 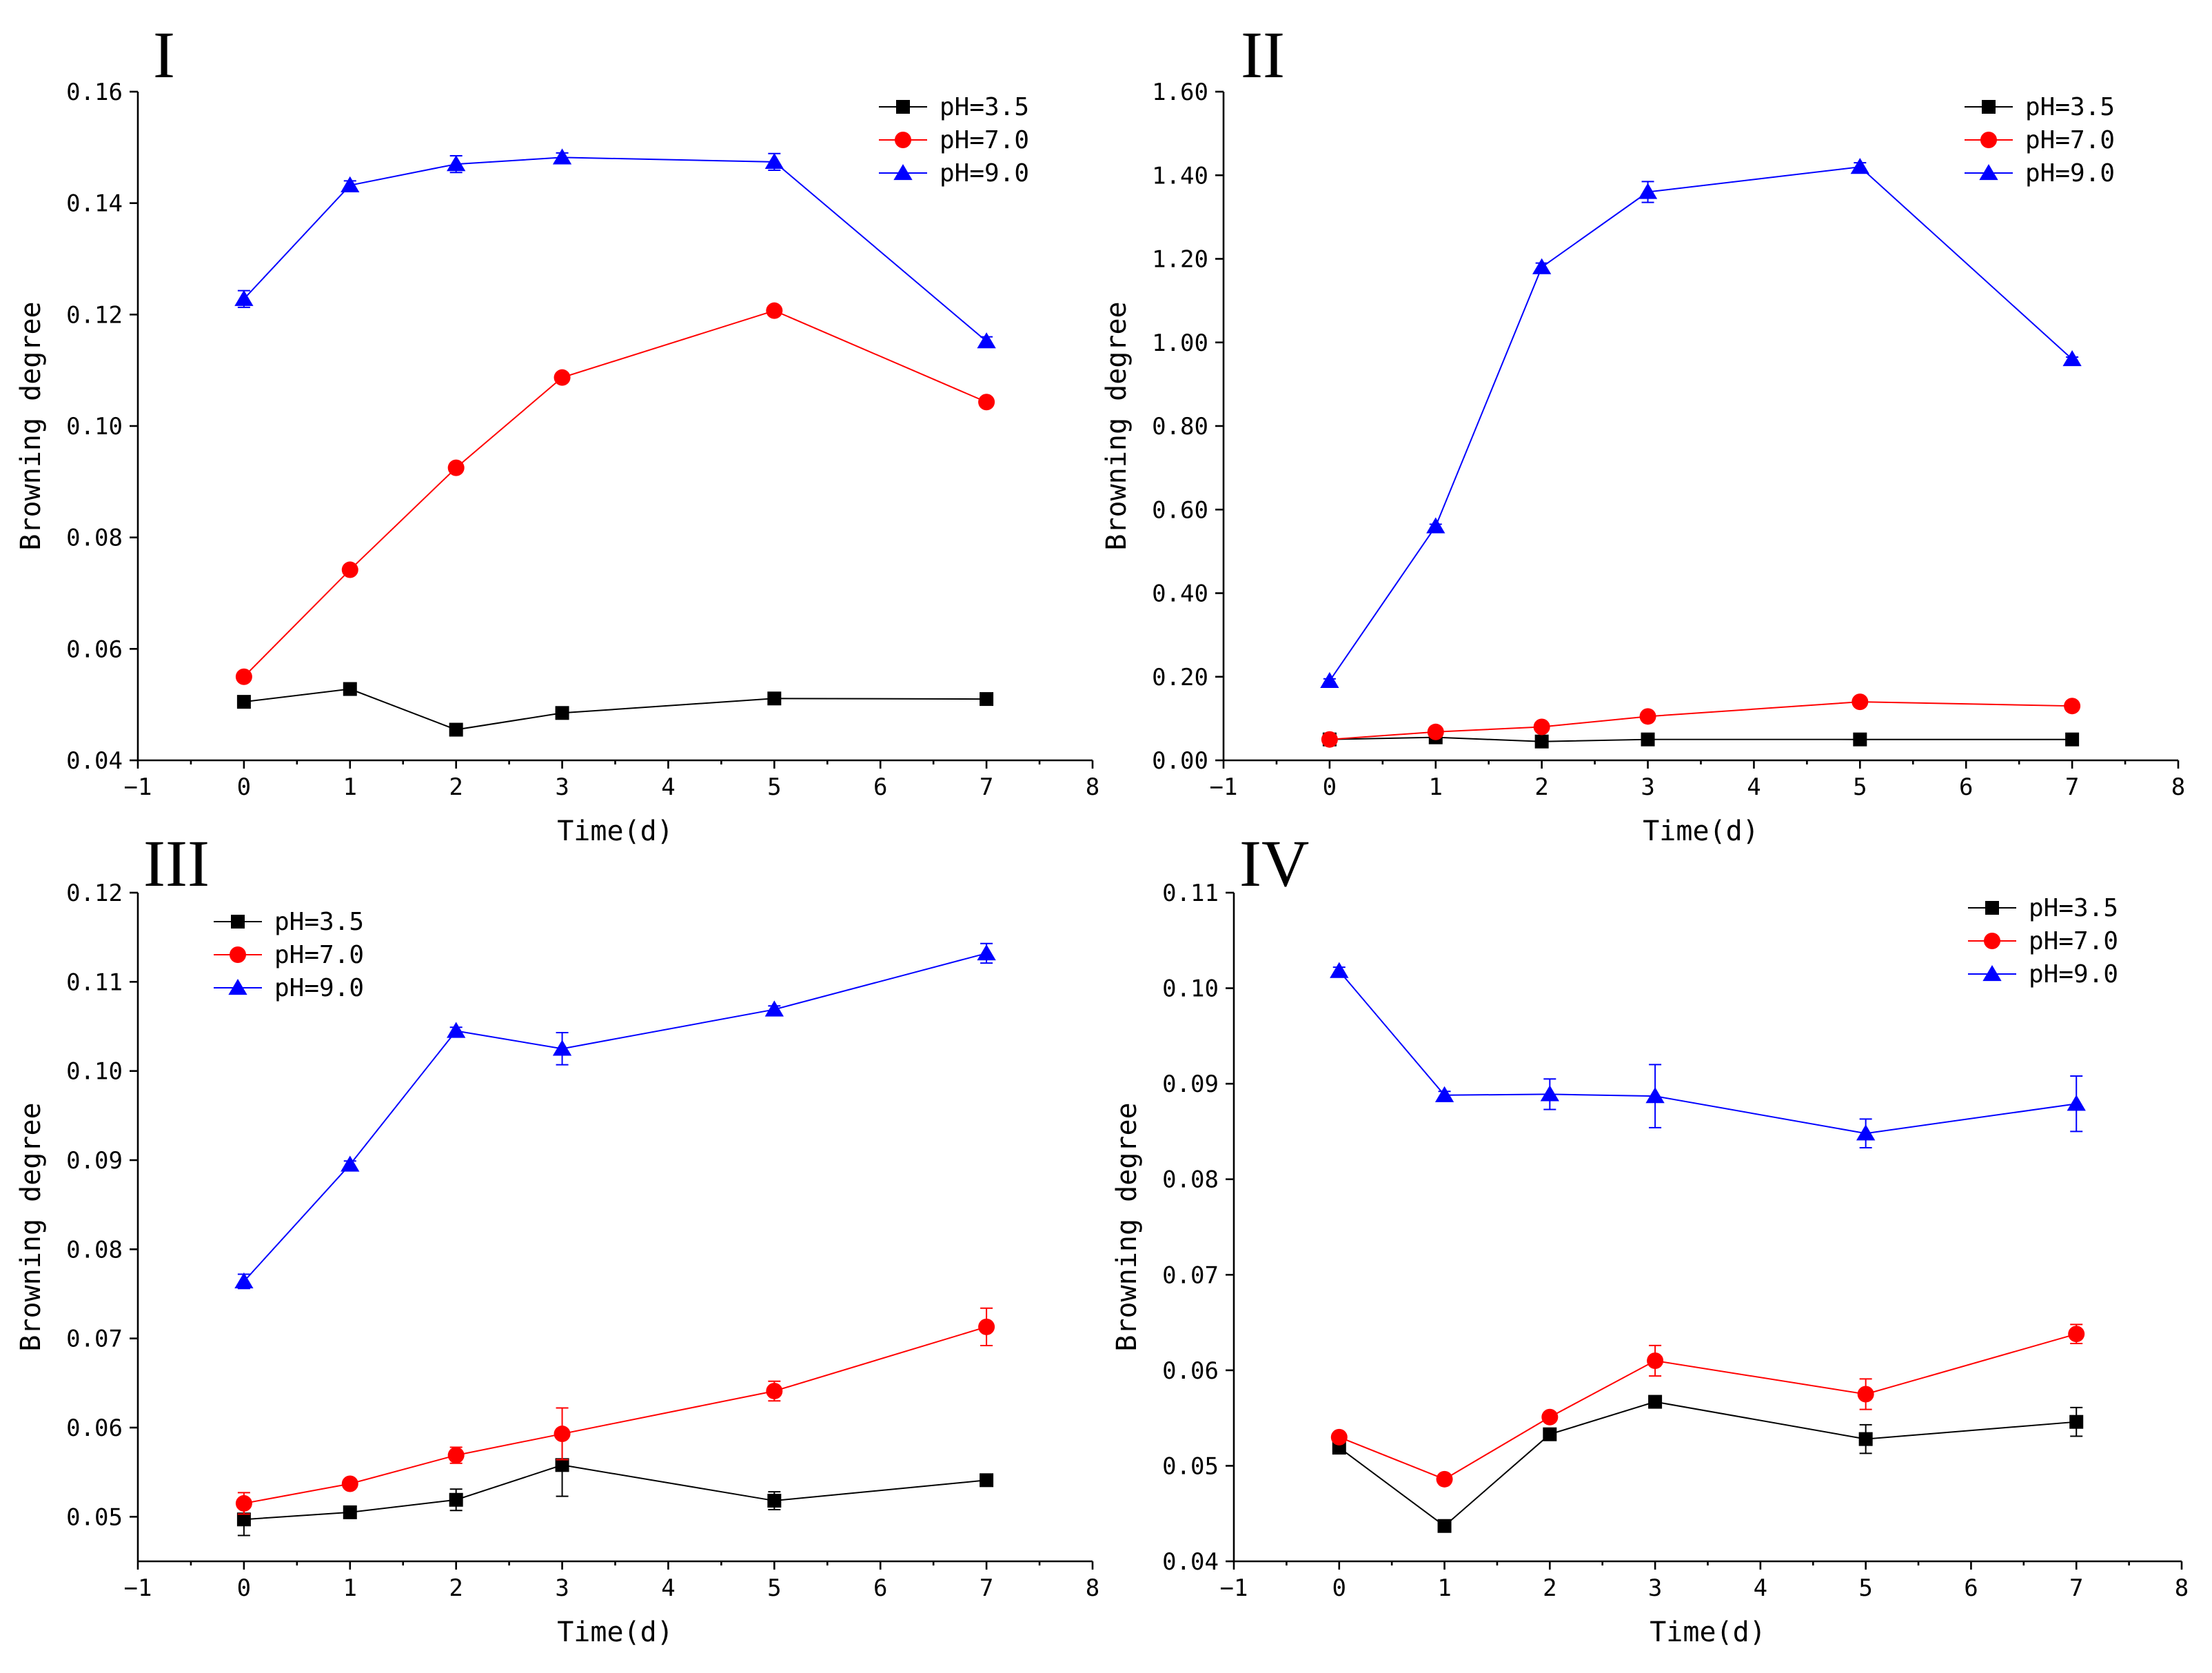 I want to click on y-tick-label: 1.00, so click(x=1180, y=343).